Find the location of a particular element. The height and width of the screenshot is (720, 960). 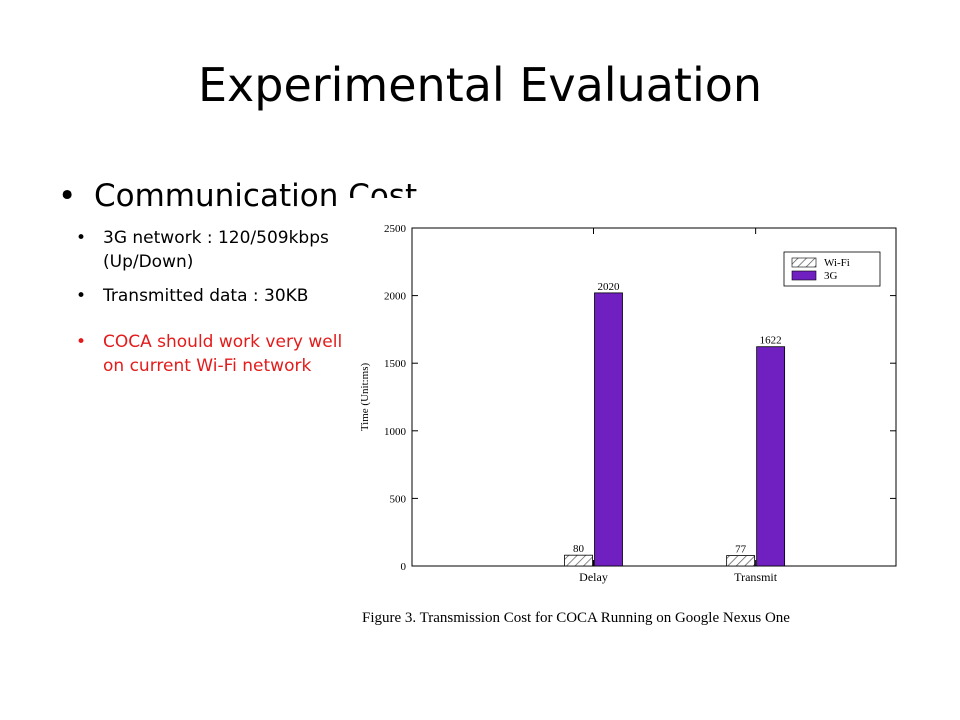

sub-bullet-item: • 3G network : 120/509kbps (Up/Down) is located at coordinates (221, 250).